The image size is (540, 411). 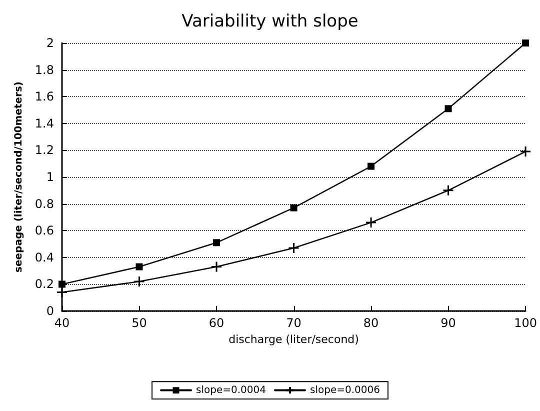 What do you see at coordinates (371, 323) in the screenshot?
I see `x-tick-label: 80` at bounding box center [371, 323].